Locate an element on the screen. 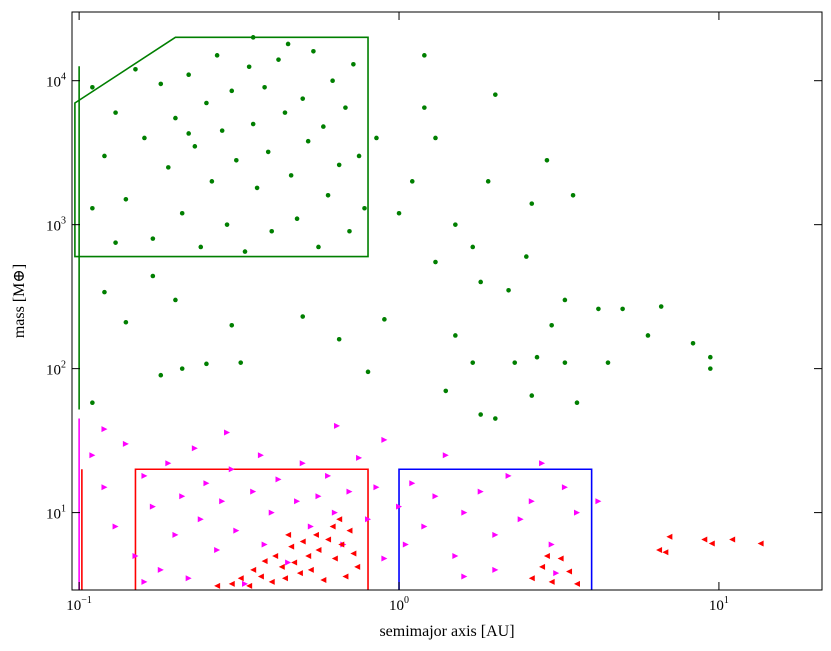 This screenshot has width=831, height=651. y-tick-label: 10⁴ is located at coordinates (56, 81).